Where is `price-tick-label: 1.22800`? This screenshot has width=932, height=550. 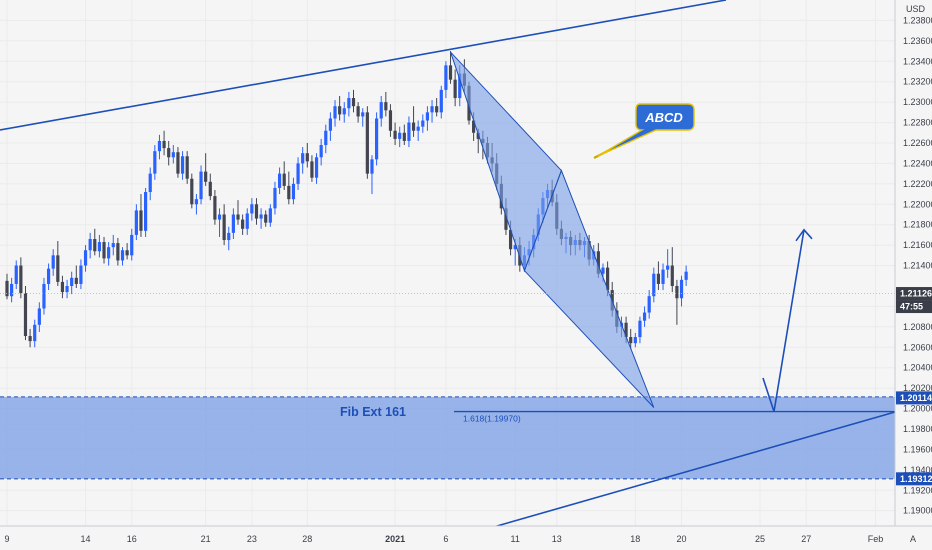
price-tick-label: 1.22800 is located at coordinates (917, 123).